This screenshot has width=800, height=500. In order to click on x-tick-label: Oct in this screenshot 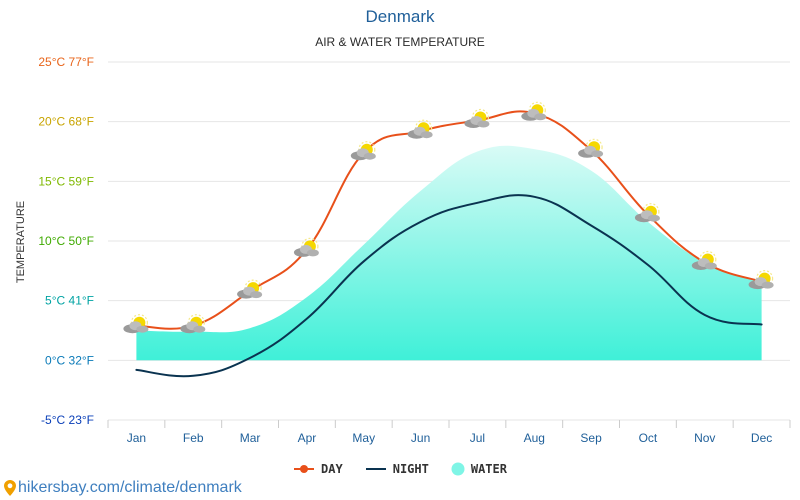, I will do `click(648, 438)`.